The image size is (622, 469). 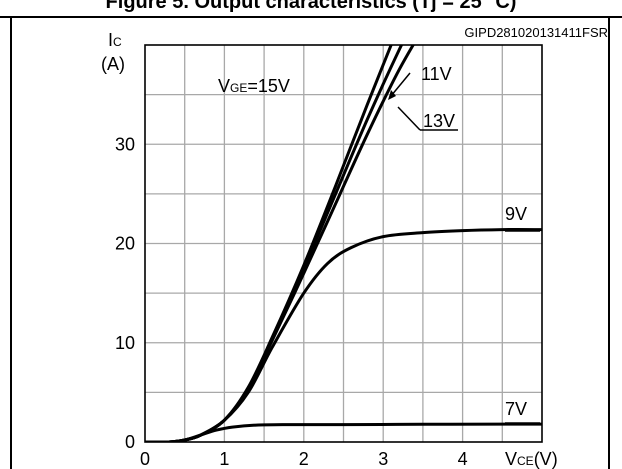 I want to click on label-7v: 7V, so click(x=516, y=409).